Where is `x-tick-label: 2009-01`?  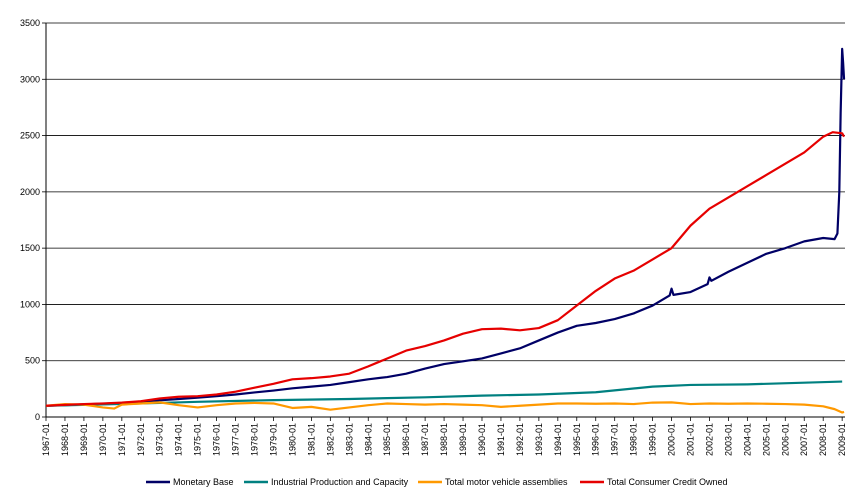
x-tick-label: 2009-01 is located at coordinates (842, 439).